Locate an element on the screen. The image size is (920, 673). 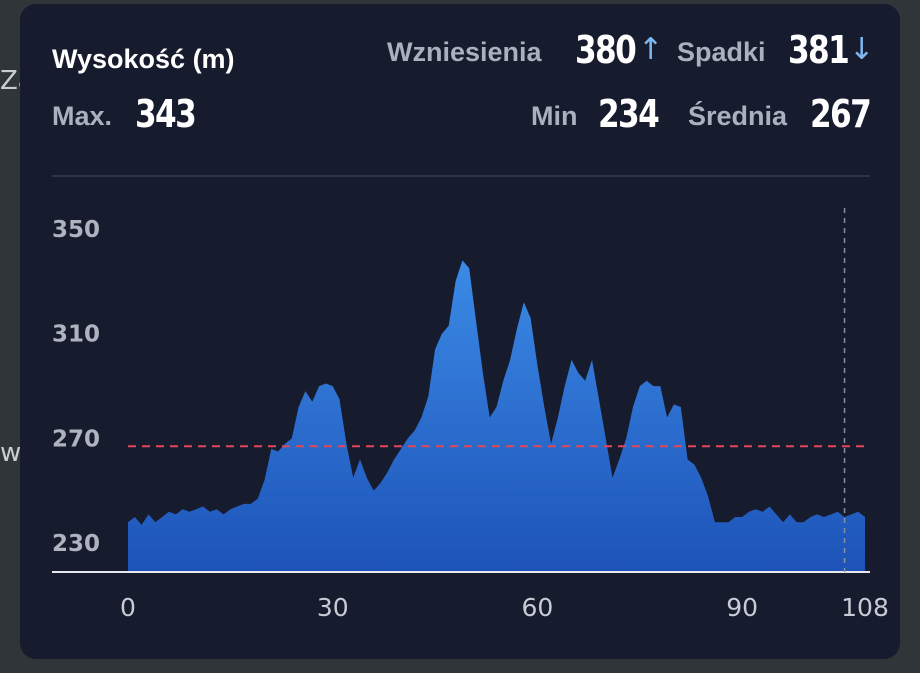
arrow-up-icon: ↑ is located at coordinates (651, 49).